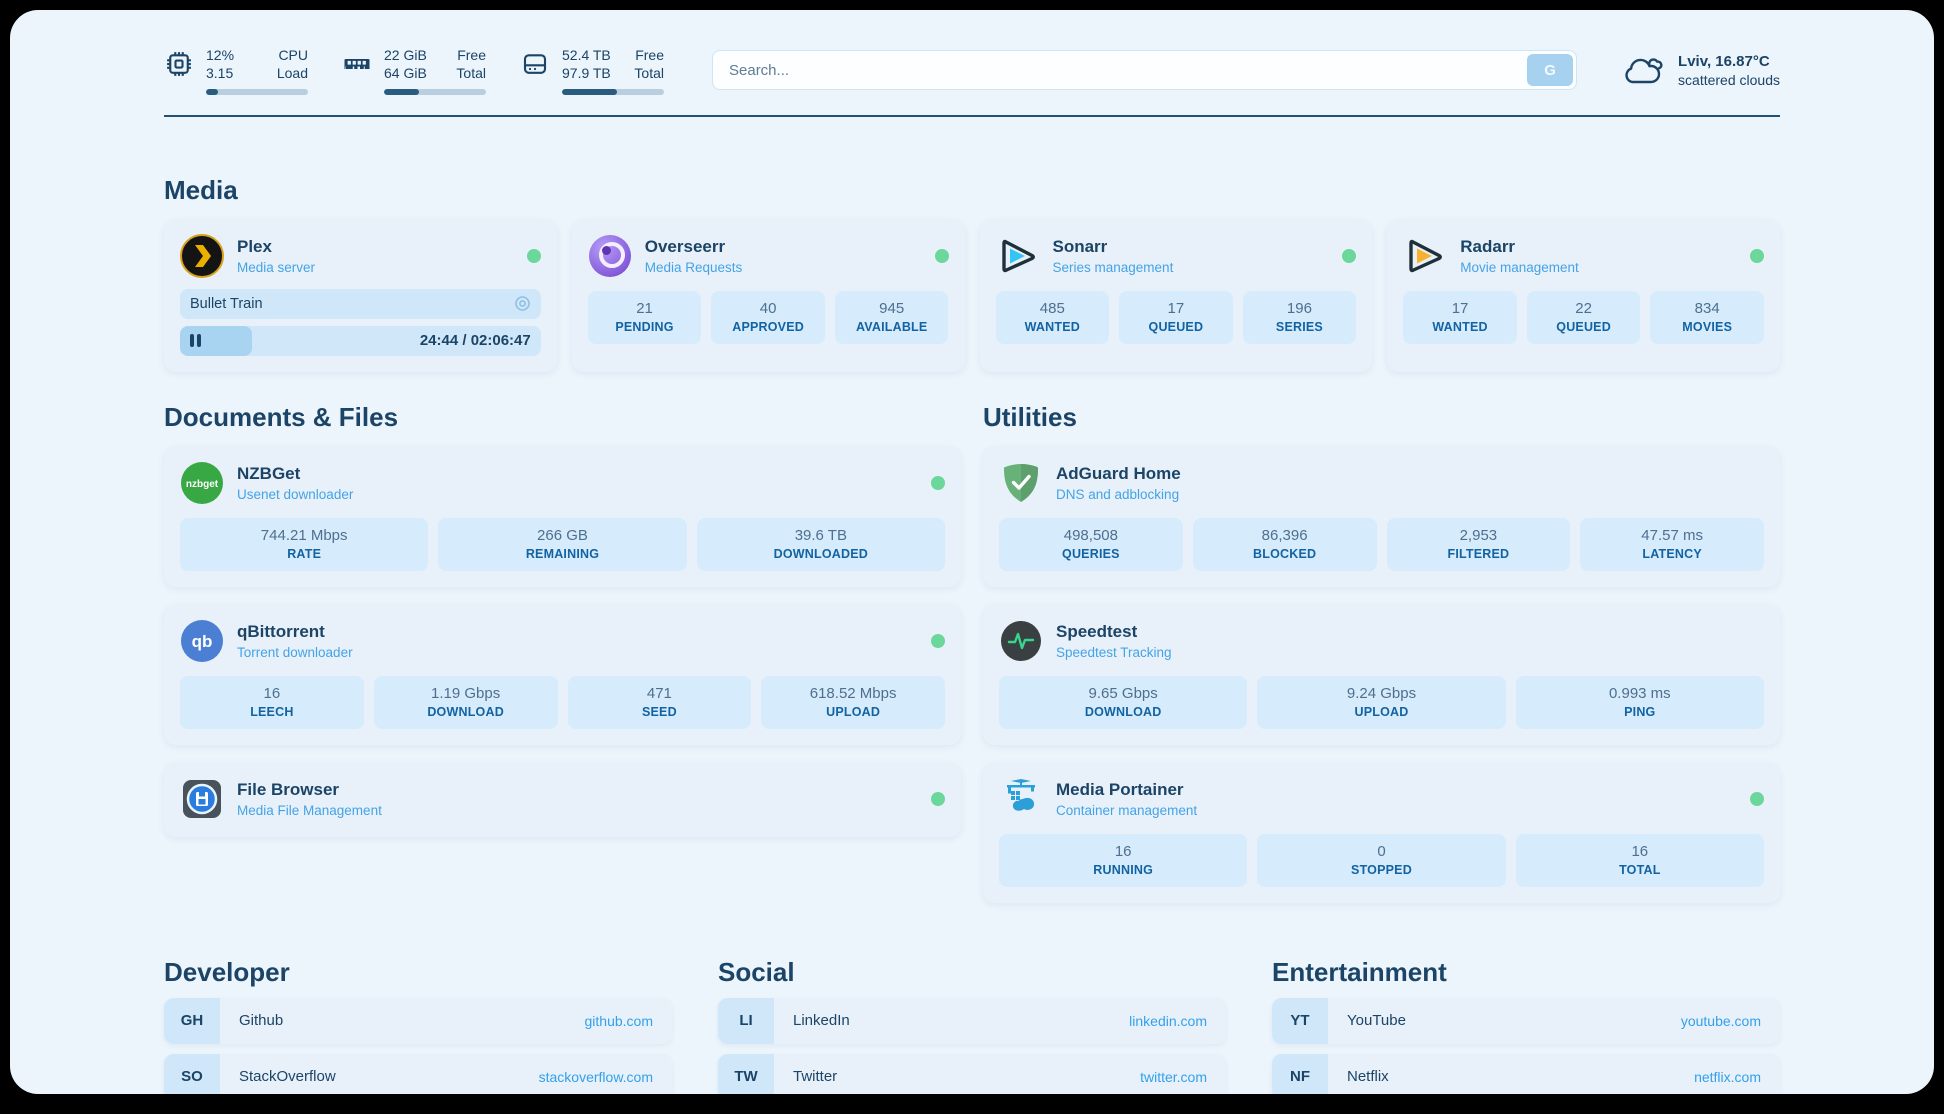  I want to click on memory-free-label: Free, so click(471, 55).